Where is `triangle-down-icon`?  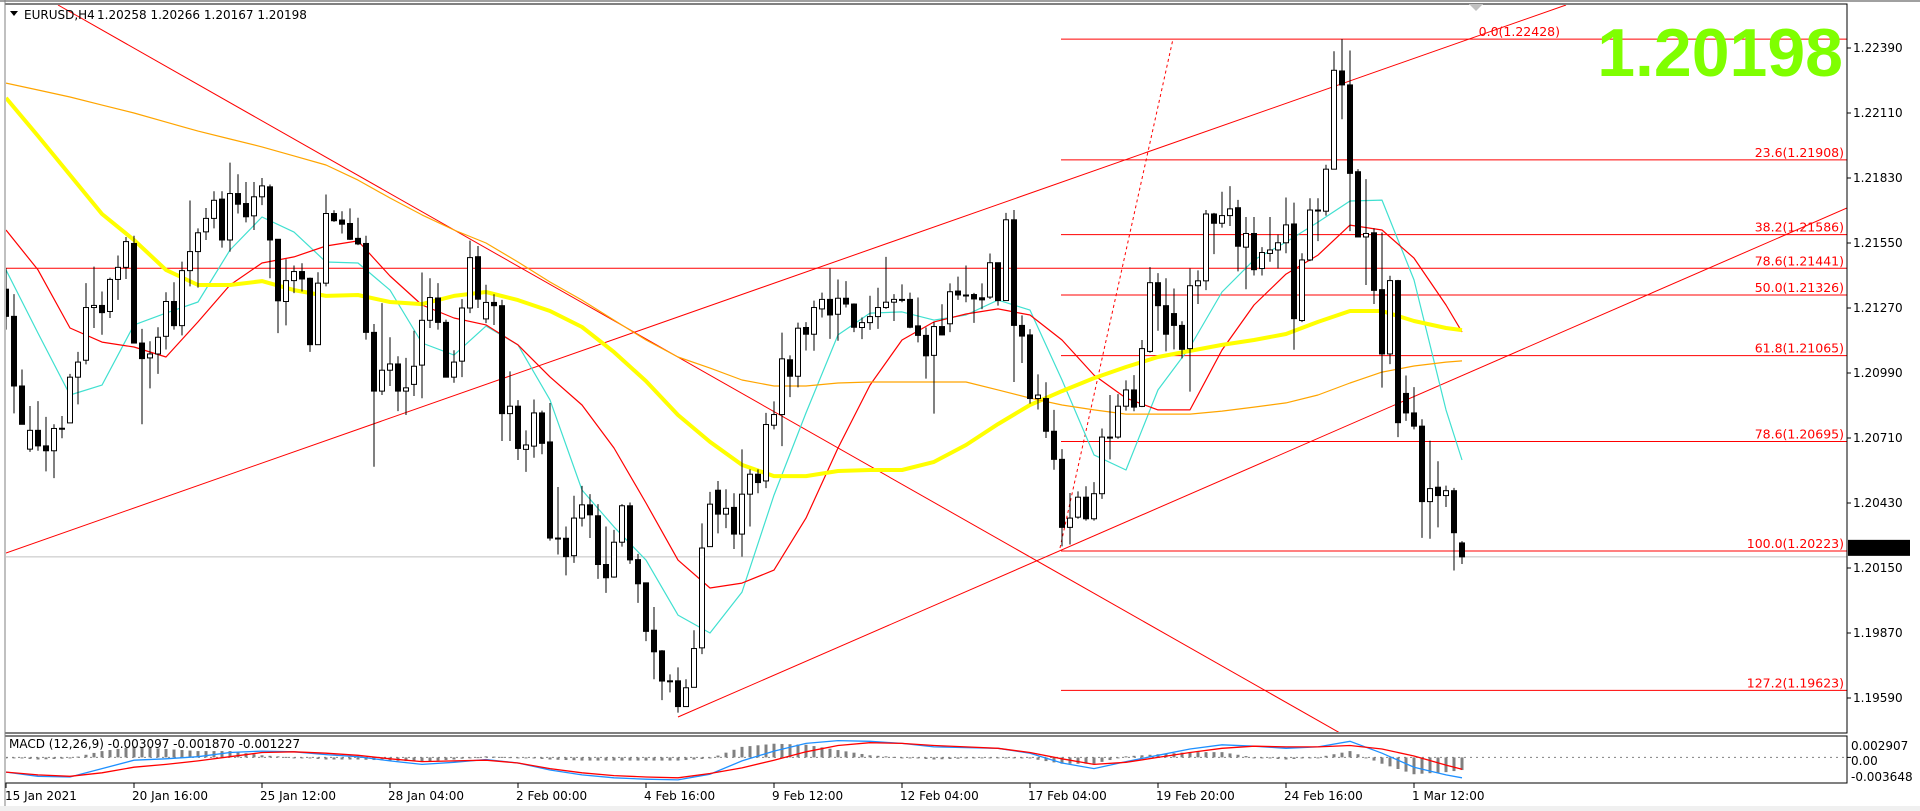 triangle-down-icon is located at coordinates (14, 13).